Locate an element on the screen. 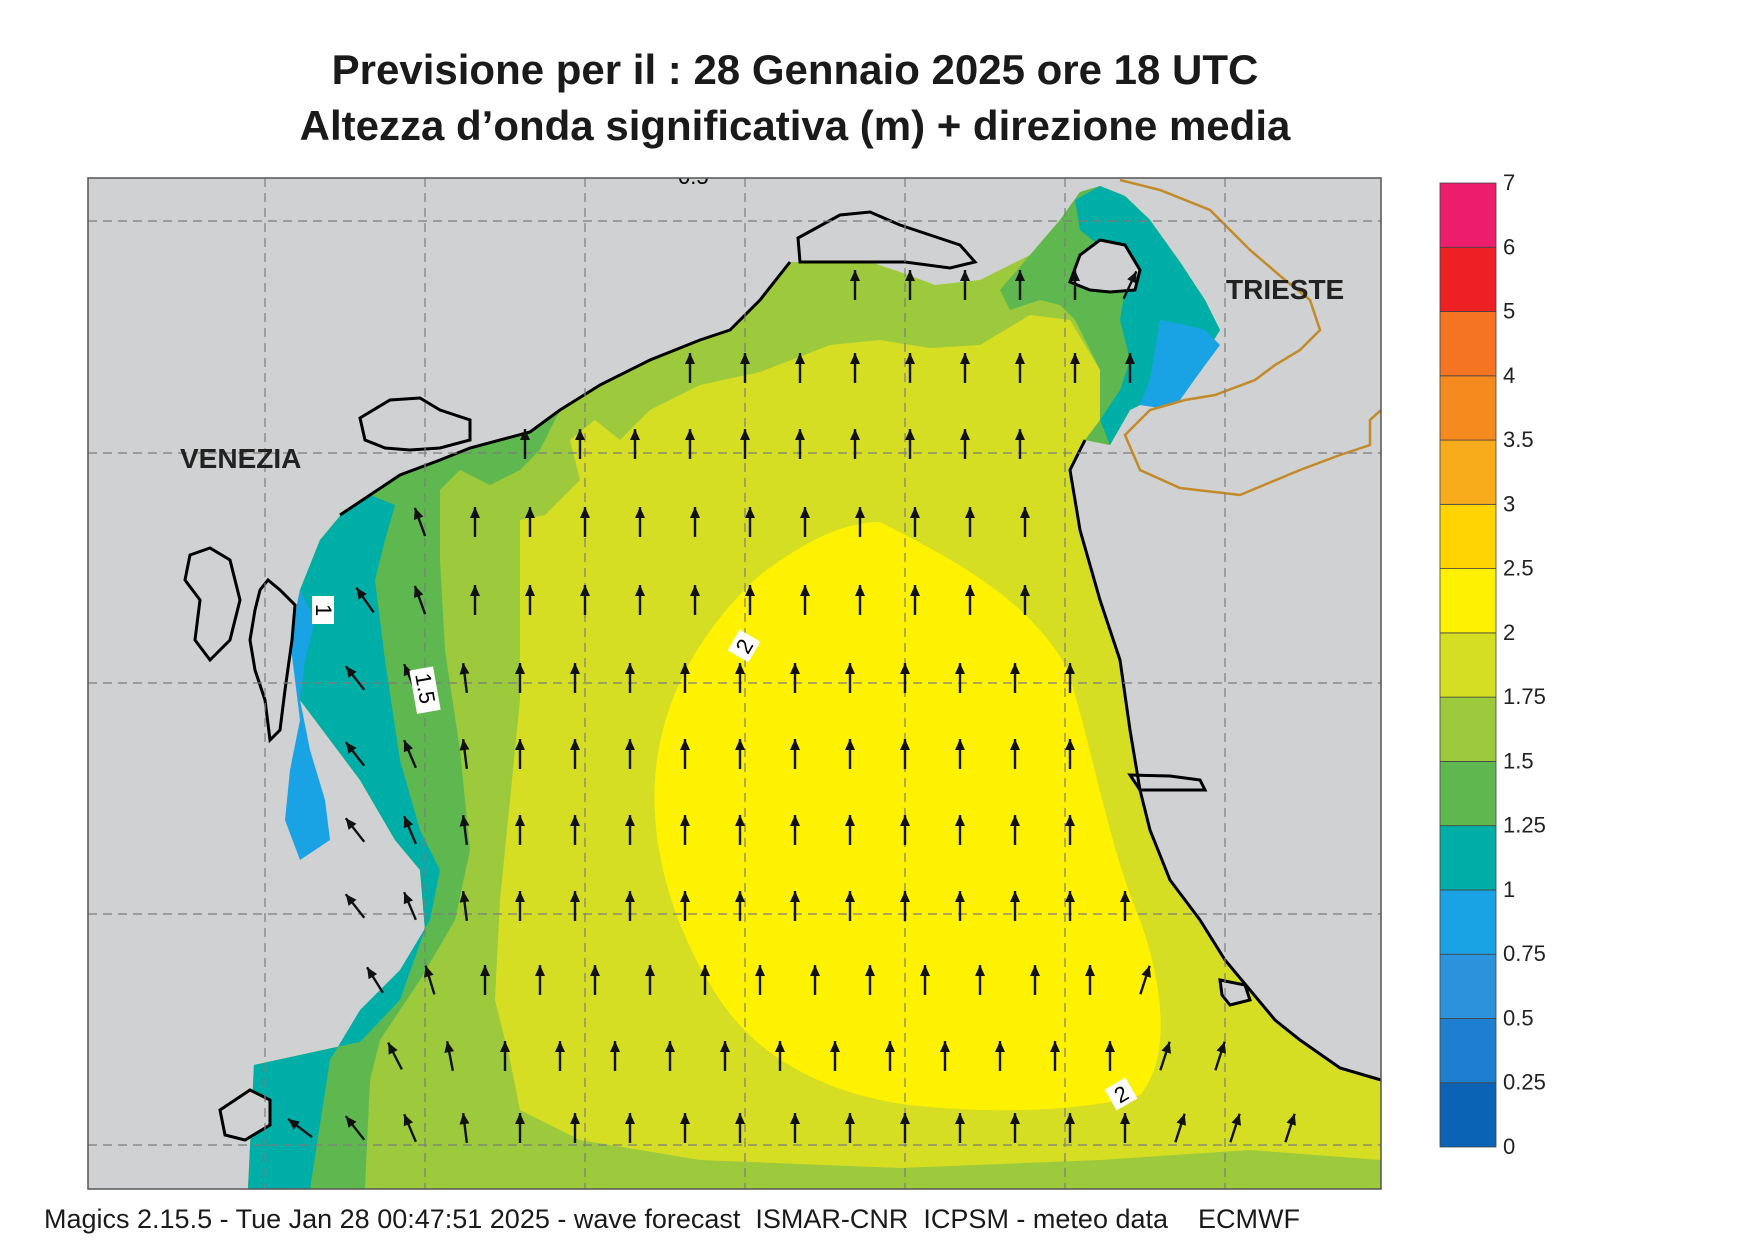 Image resolution: width=1755 pixels, height=1242 pixels. legend-tick-label: 0.75 is located at coordinates (1524, 953).